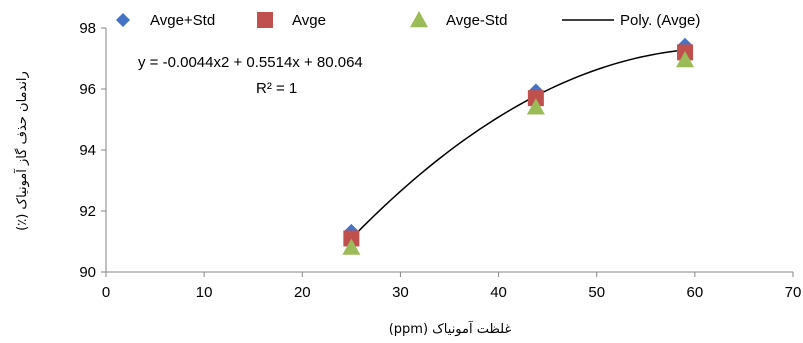 The height and width of the screenshot is (343, 803). Describe the element at coordinates (660, 20) in the screenshot. I see `legend-label: Poly. (Avge)` at that location.